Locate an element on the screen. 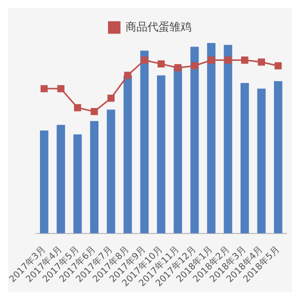 The height and width of the screenshot is (300, 300). legend-label: 商品代蛋雏鸡 is located at coordinates (158, 27).